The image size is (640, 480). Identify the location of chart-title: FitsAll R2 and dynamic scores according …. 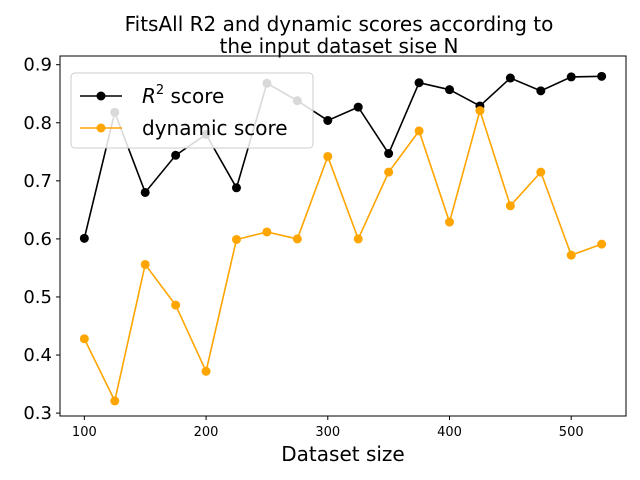
(339, 35).